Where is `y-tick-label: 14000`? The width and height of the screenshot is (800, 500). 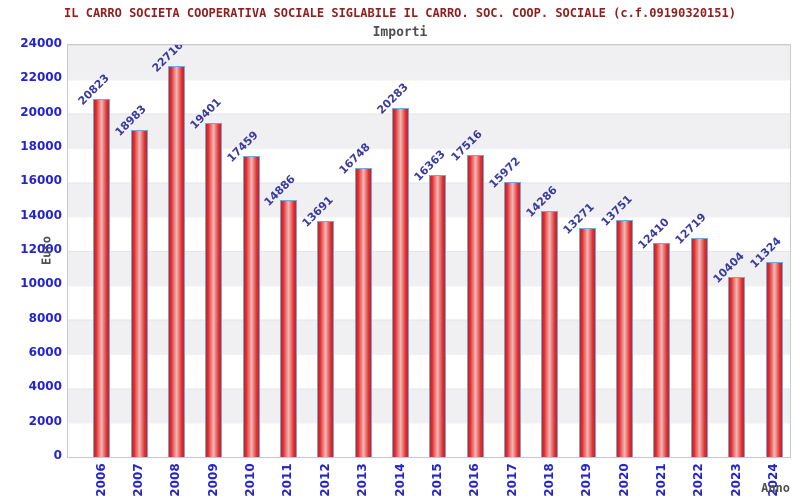
y-tick-label: 14000 is located at coordinates (41, 214).